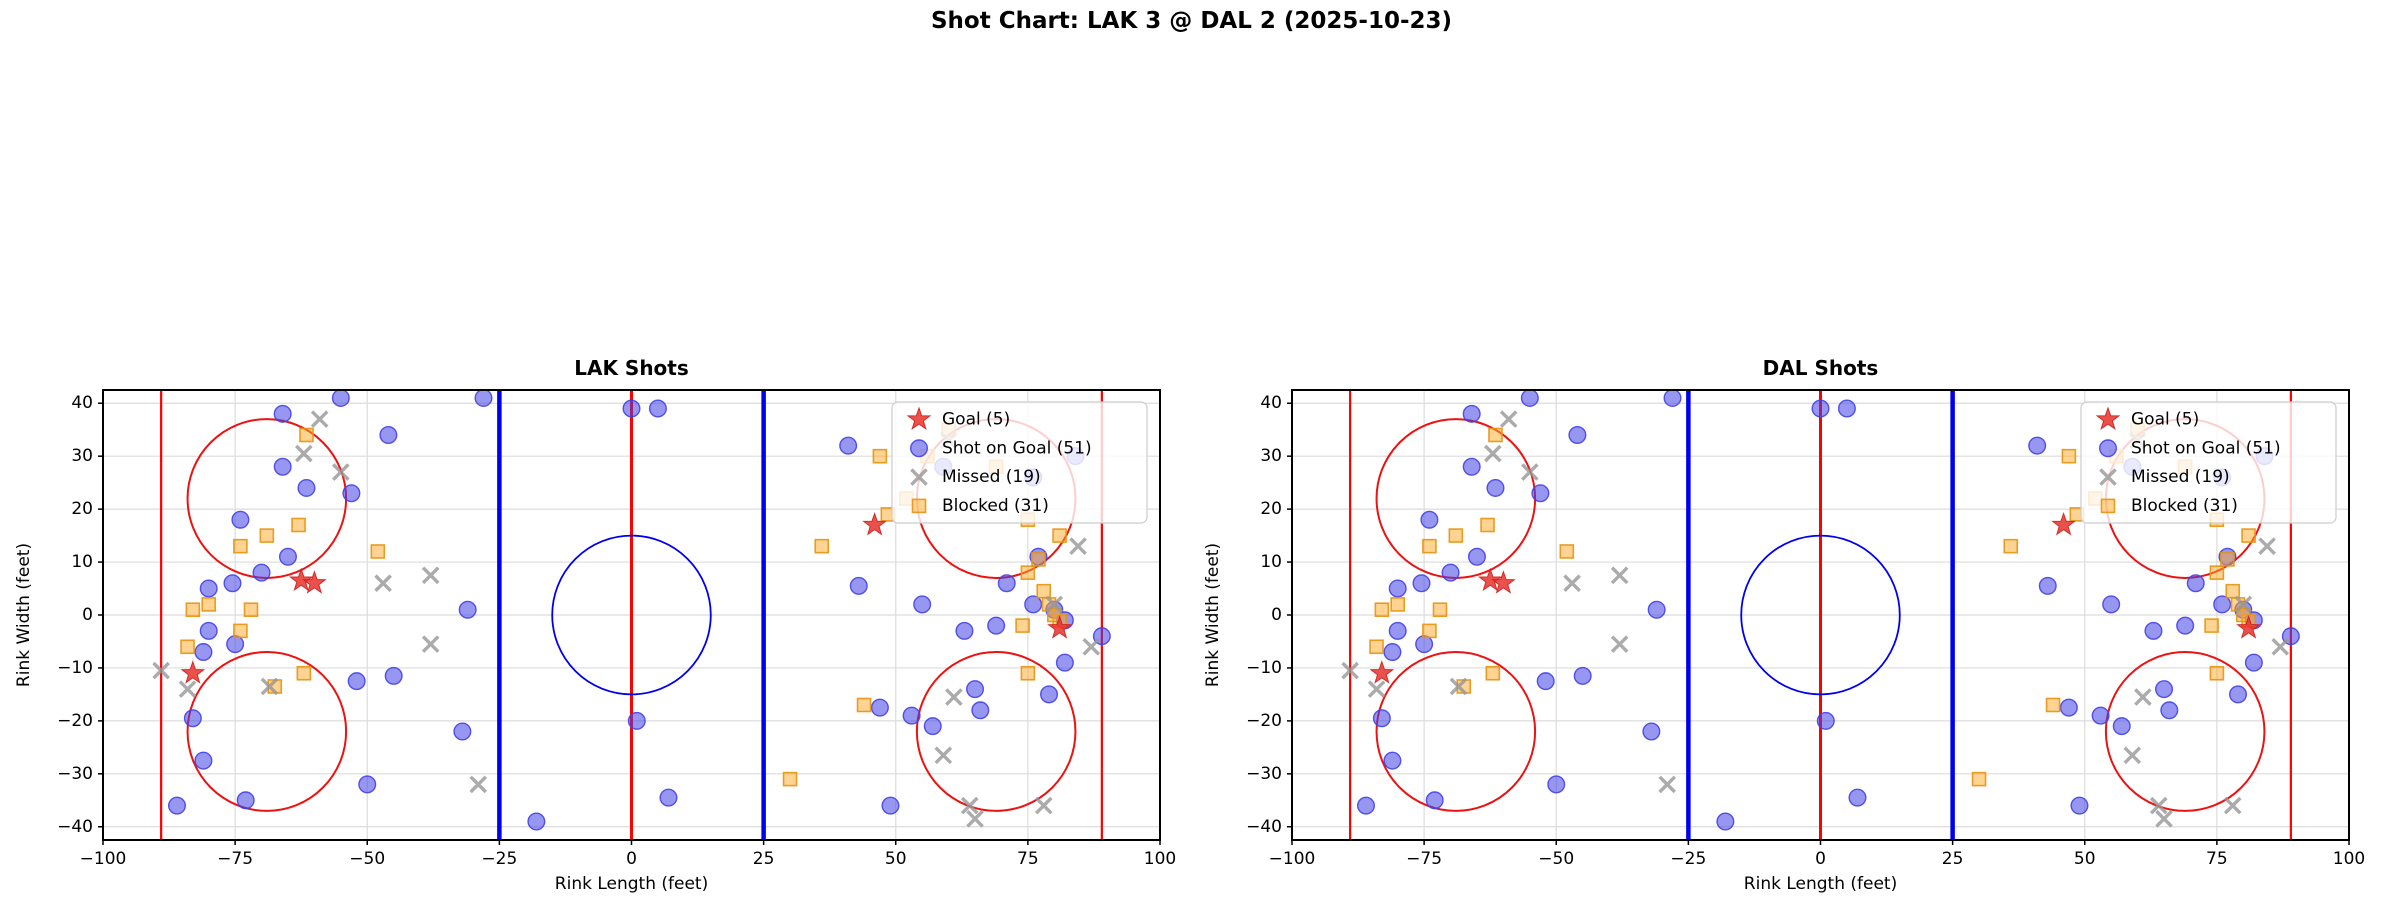 The image size is (2383, 919). Describe the element at coordinates (1213, 615) in the screenshot. I see `y-axis-label-dal: Rink Width (feet)` at that location.